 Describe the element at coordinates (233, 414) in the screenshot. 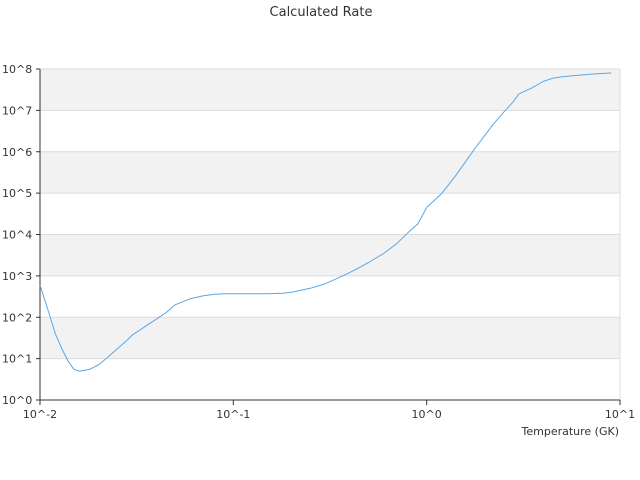

I see `x-tick-label: 10^-1` at that location.